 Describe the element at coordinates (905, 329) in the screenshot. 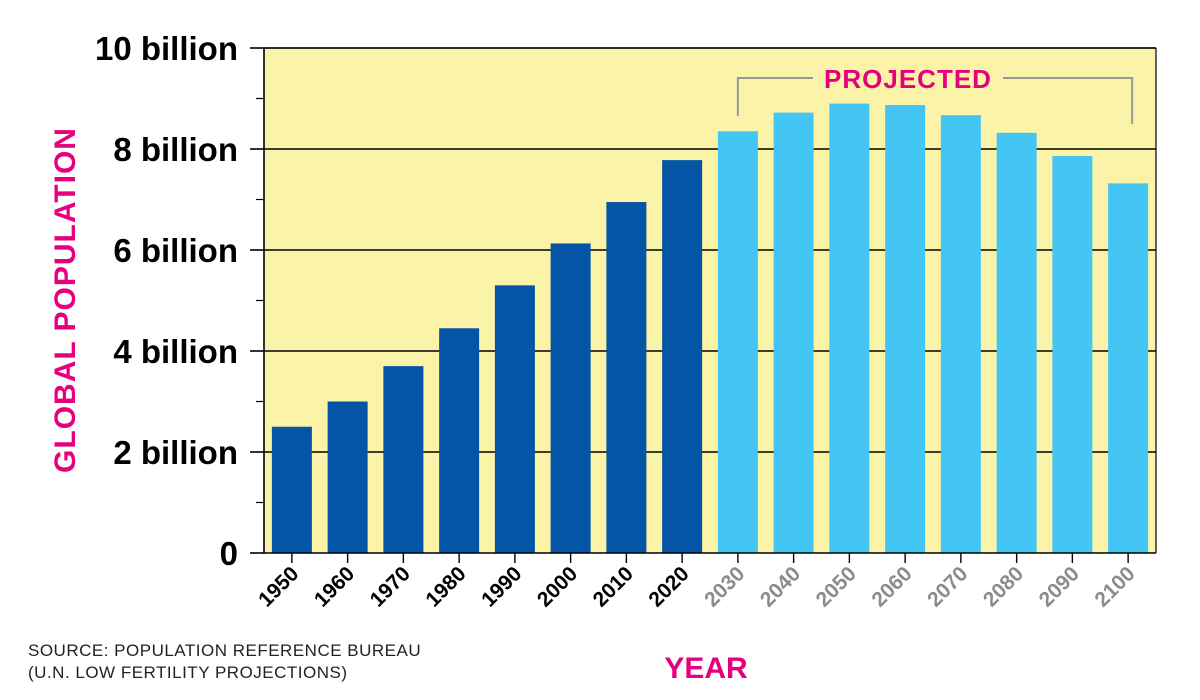

I see `bar-2060` at that location.